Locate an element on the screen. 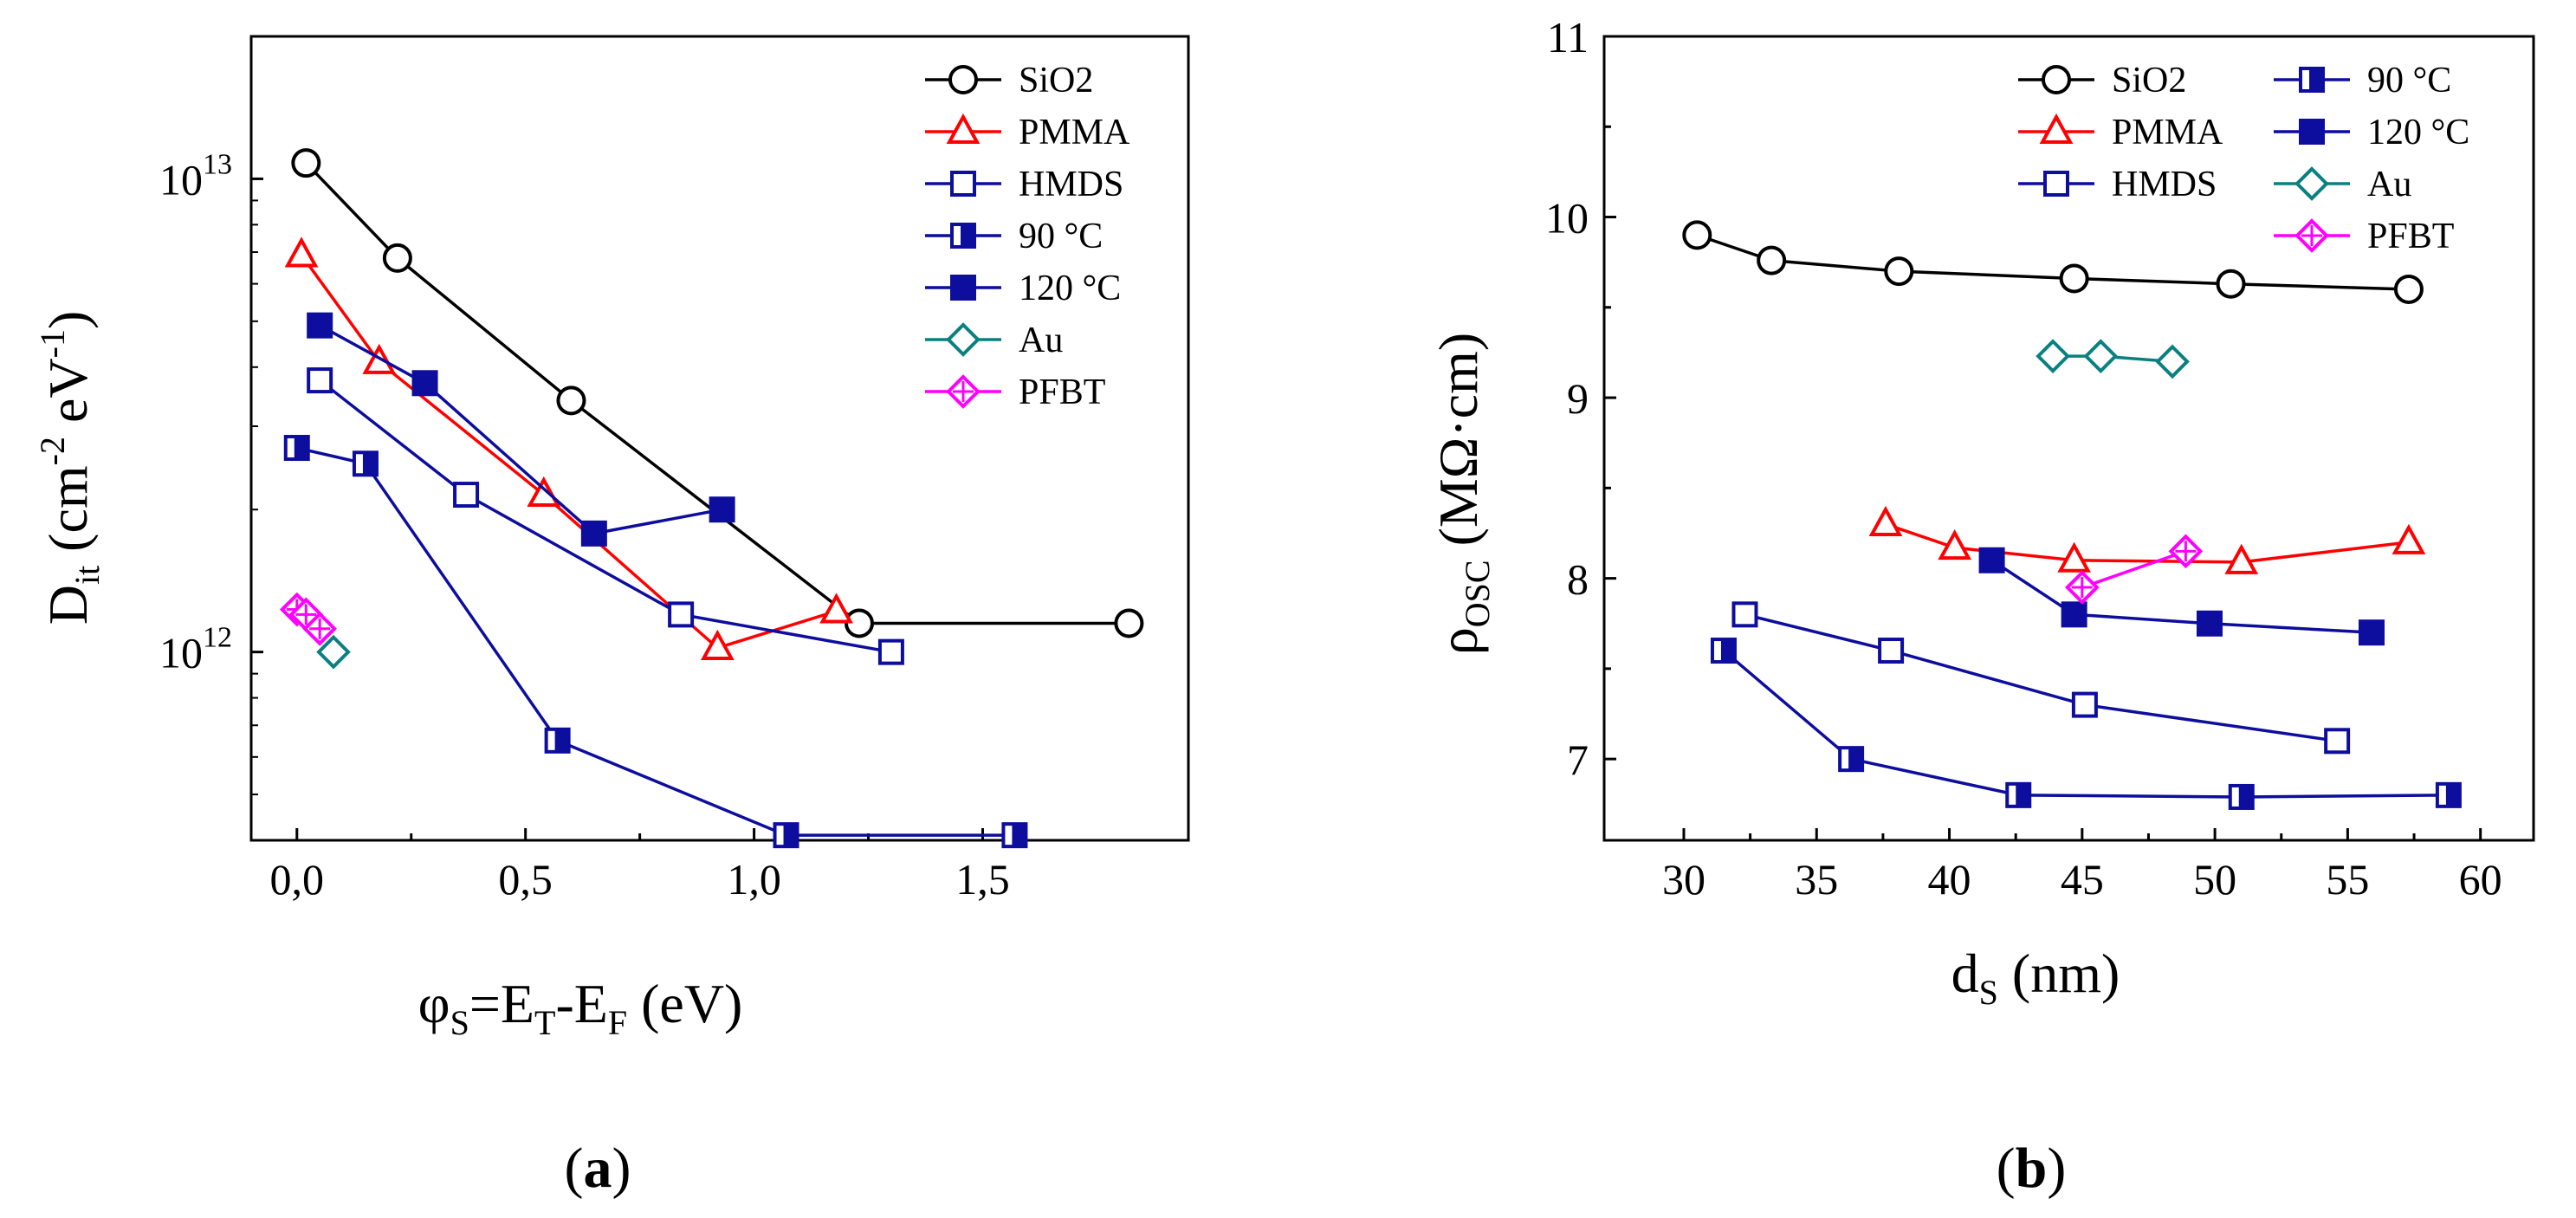 The height and width of the screenshot is (1218, 2576). panel-b-letter: b is located at coordinates (2032, 1168).